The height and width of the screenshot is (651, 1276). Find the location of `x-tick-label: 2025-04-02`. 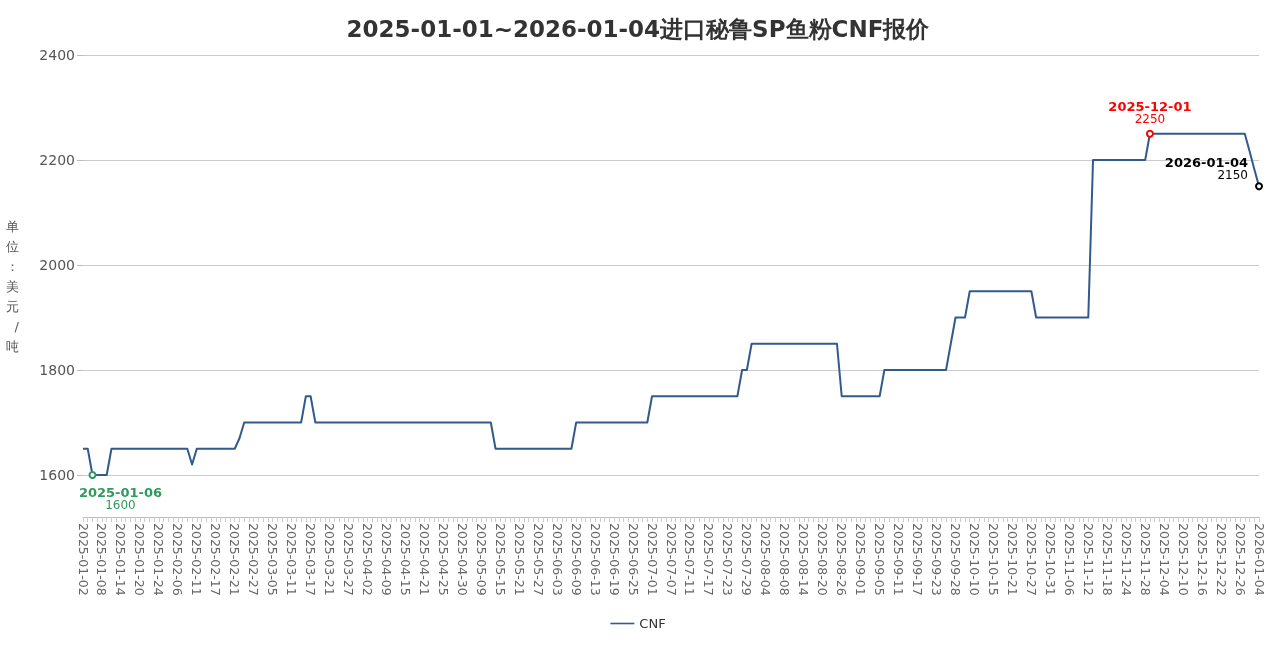

x-tick-label: 2025-04-02 is located at coordinates (368, 559).